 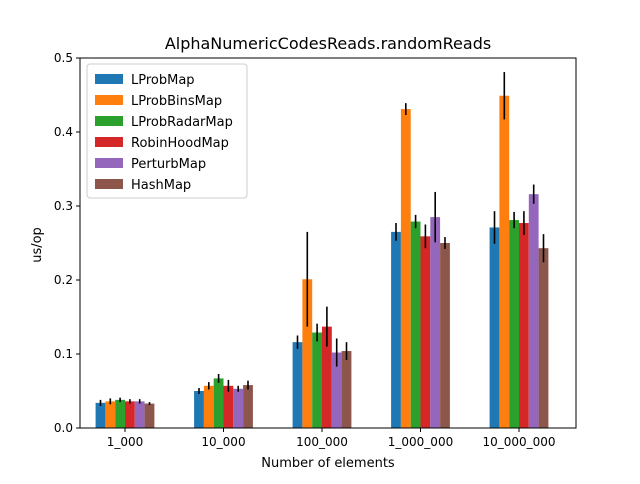 I want to click on x-tick-label: 1_000, so click(x=125, y=442).